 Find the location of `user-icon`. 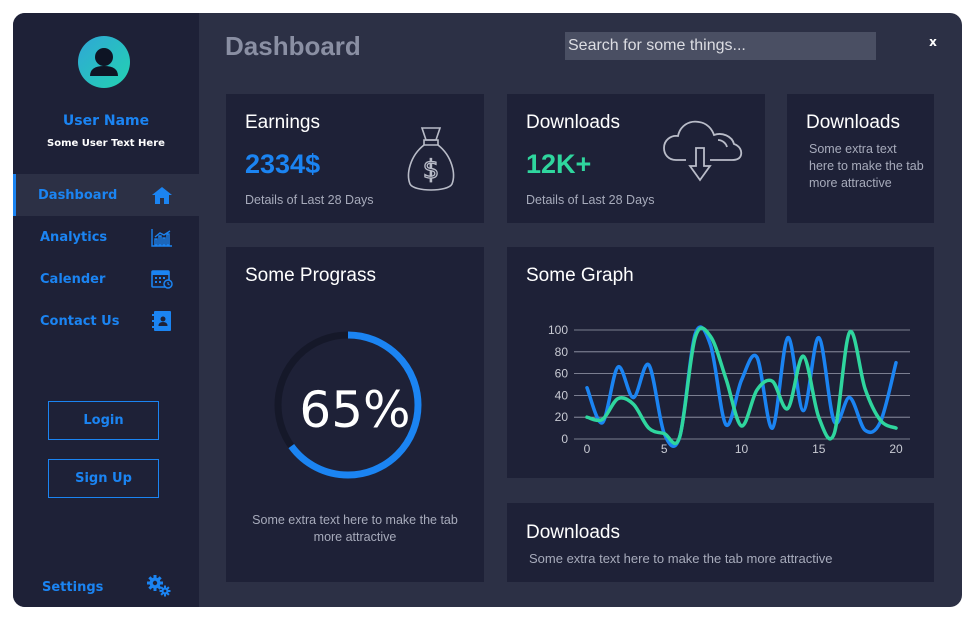

user-icon is located at coordinates (104, 62).